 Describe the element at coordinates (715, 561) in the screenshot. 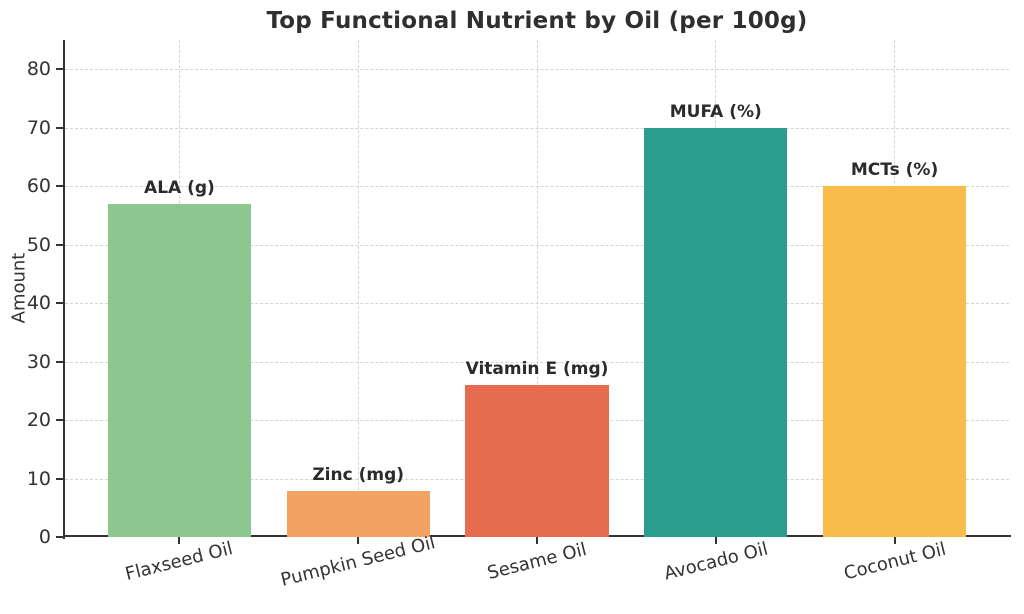

I see `x-tick-label: Avocado Oil` at that location.